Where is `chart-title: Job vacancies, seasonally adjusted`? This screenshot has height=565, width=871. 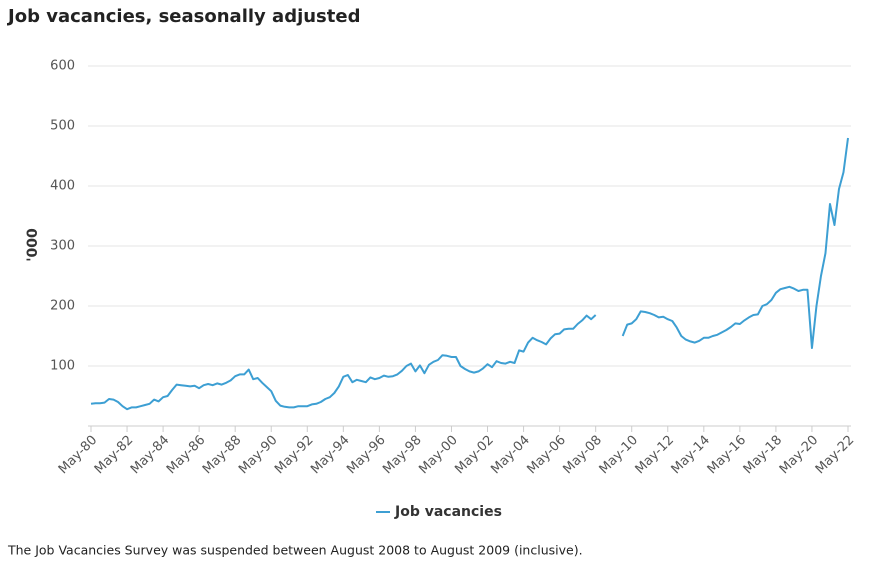 chart-title: Job vacancies, seasonally adjusted is located at coordinates (183, 16).